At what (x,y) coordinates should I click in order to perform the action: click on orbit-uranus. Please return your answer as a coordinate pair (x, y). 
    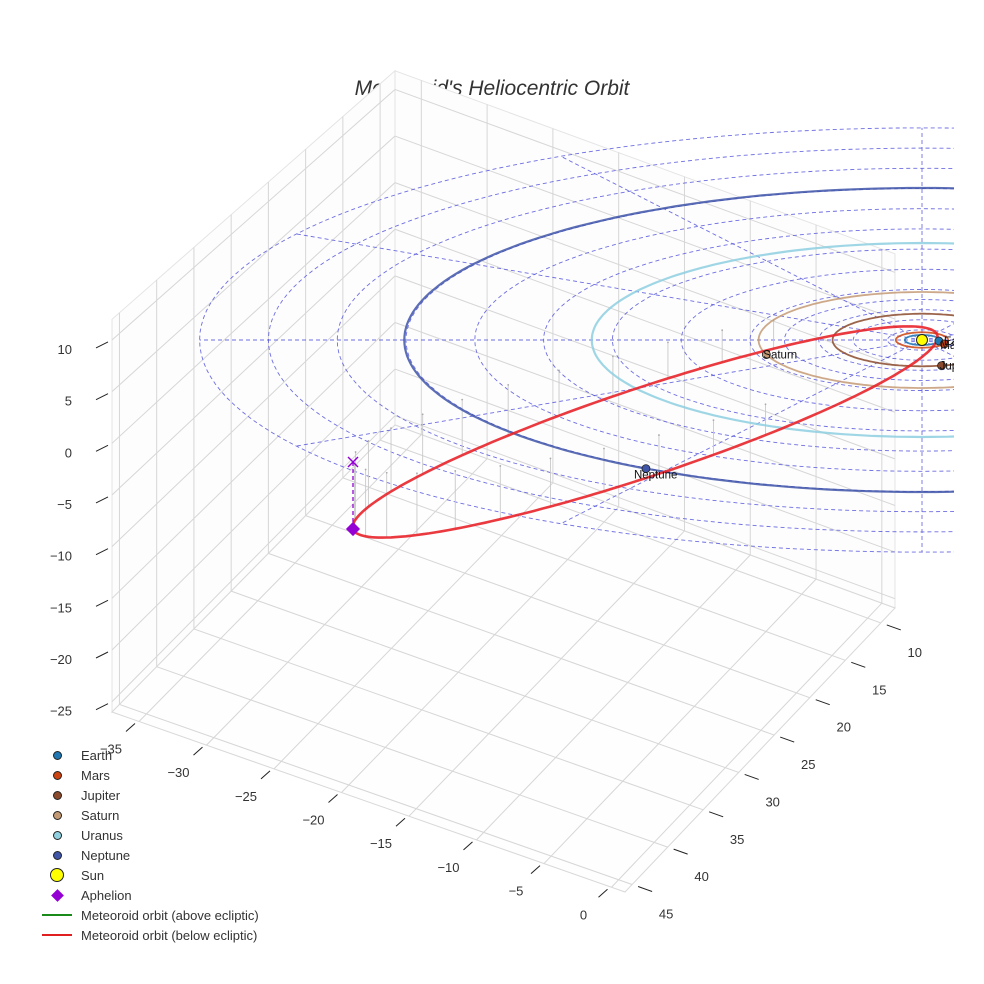
    Looking at the image, I should click on (772, 340).